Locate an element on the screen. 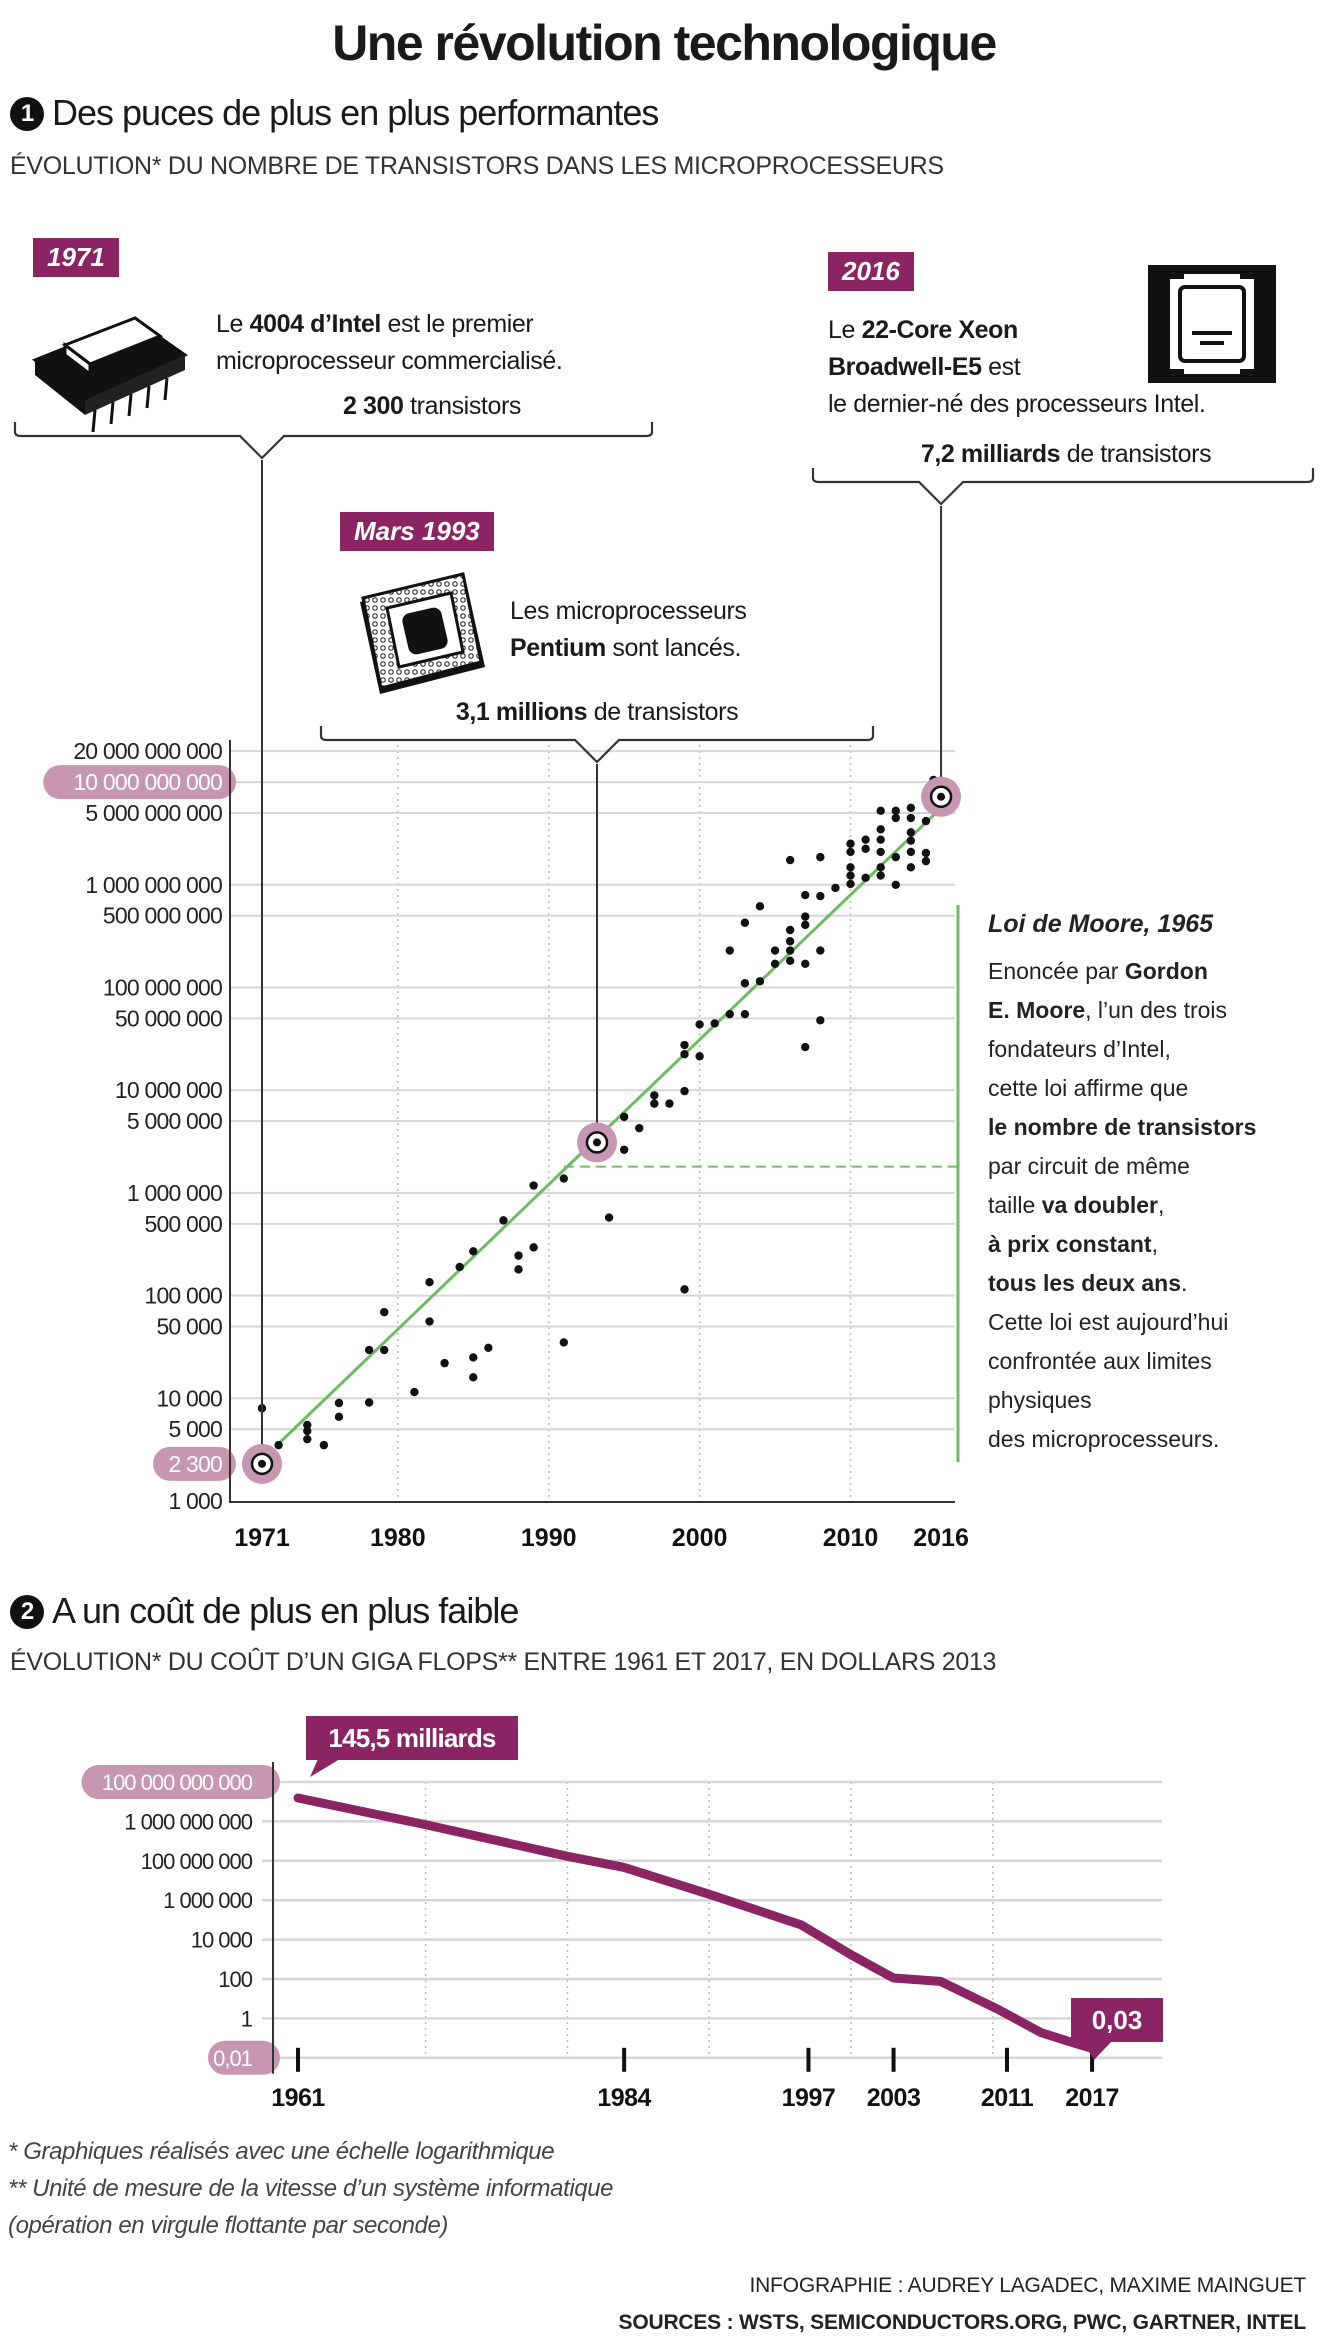 This screenshot has height=2345, width=1328. text: Enoncée par is located at coordinates (1056, 971).